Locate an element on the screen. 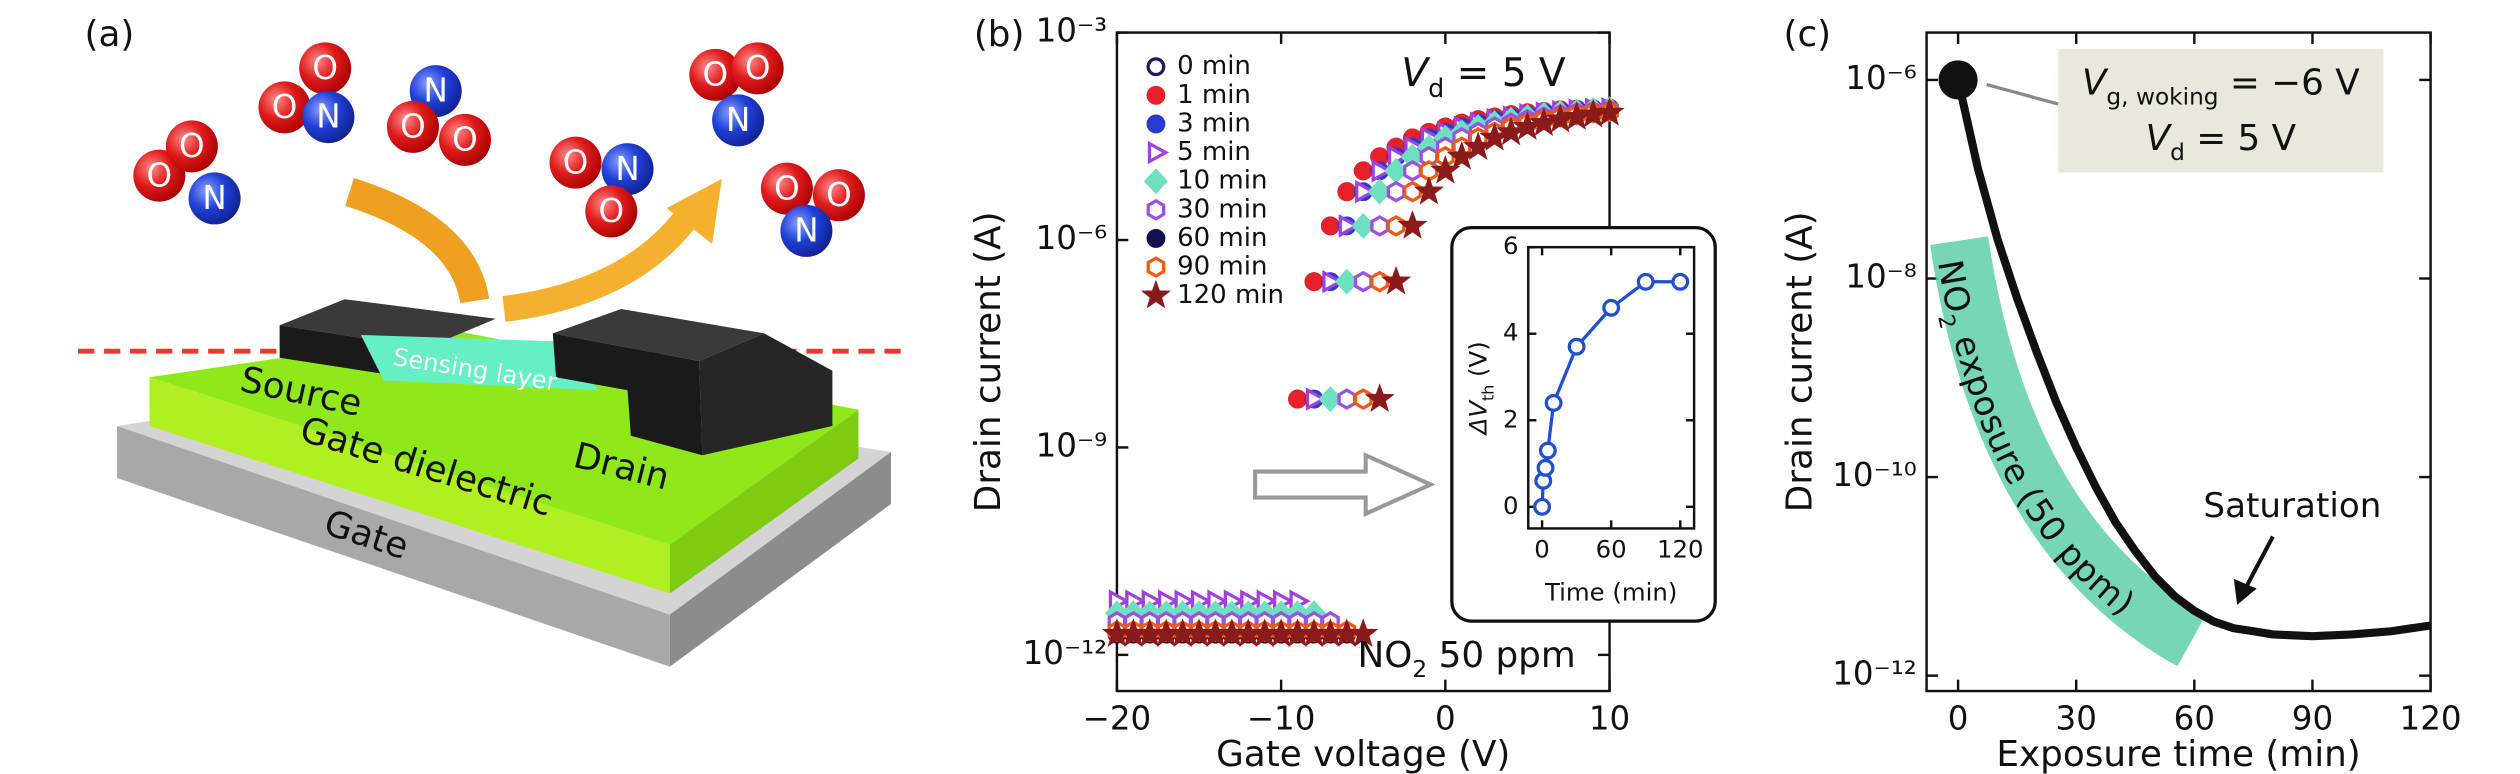 This screenshot has width=2520, height=774. legend-label: 60 min is located at coordinates (1222, 238).